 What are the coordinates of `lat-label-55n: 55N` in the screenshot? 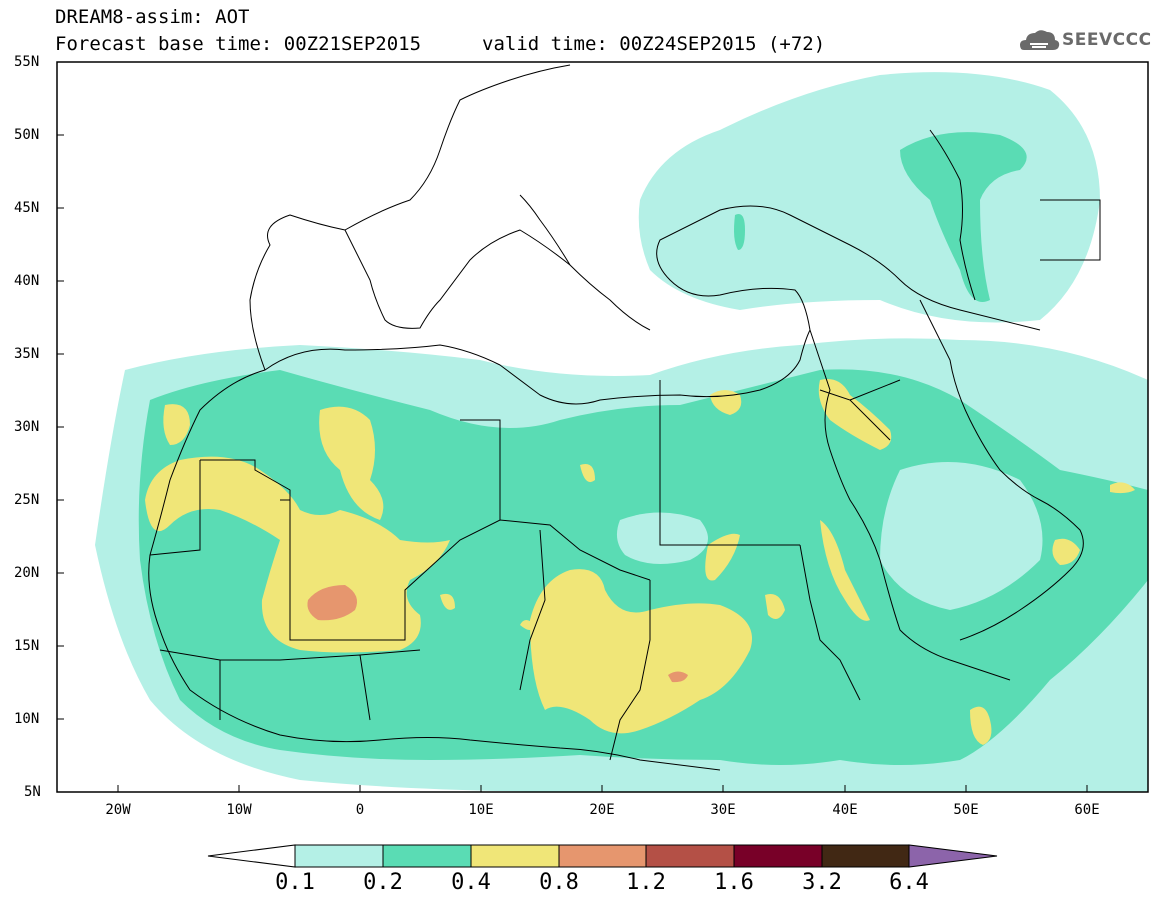 It's located at (27, 62).